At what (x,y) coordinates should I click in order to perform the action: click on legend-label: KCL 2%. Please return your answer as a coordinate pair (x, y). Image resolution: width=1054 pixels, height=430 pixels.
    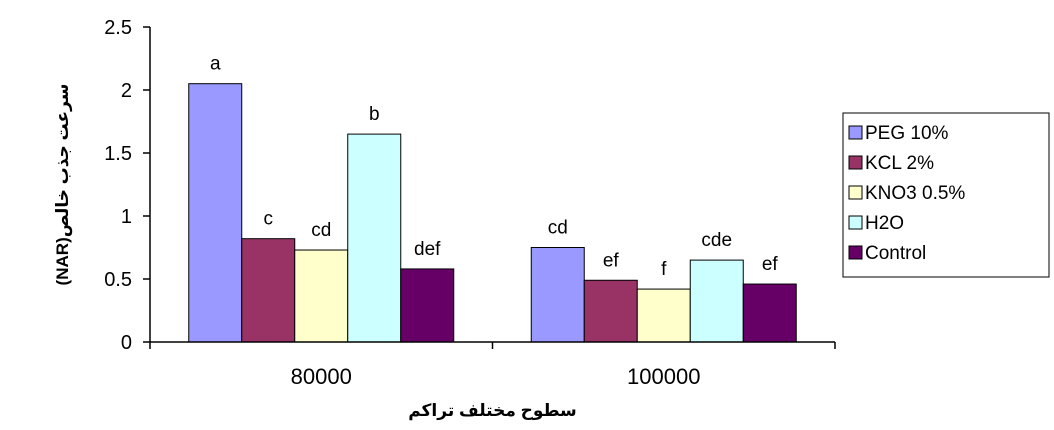
    Looking at the image, I should click on (899, 163).